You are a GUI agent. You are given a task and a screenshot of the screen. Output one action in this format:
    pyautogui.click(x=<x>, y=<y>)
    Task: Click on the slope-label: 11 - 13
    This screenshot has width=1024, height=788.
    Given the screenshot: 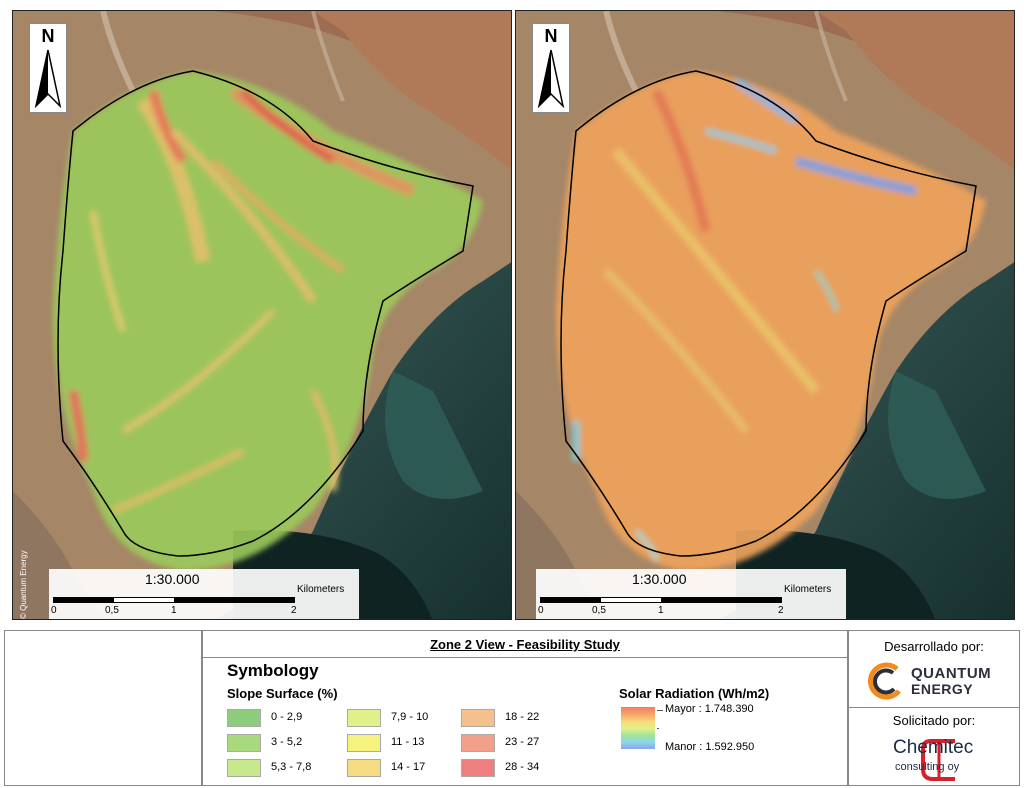 What is the action you would take?
    pyautogui.click(x=408, y=742)
    